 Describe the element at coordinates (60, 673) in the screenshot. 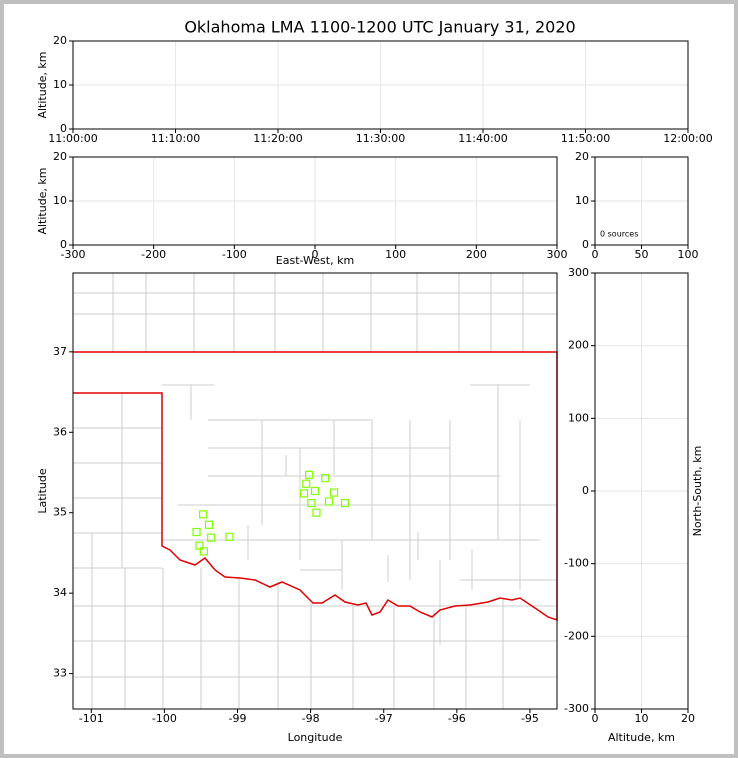

I see `y-tick-label: 33` at that location.